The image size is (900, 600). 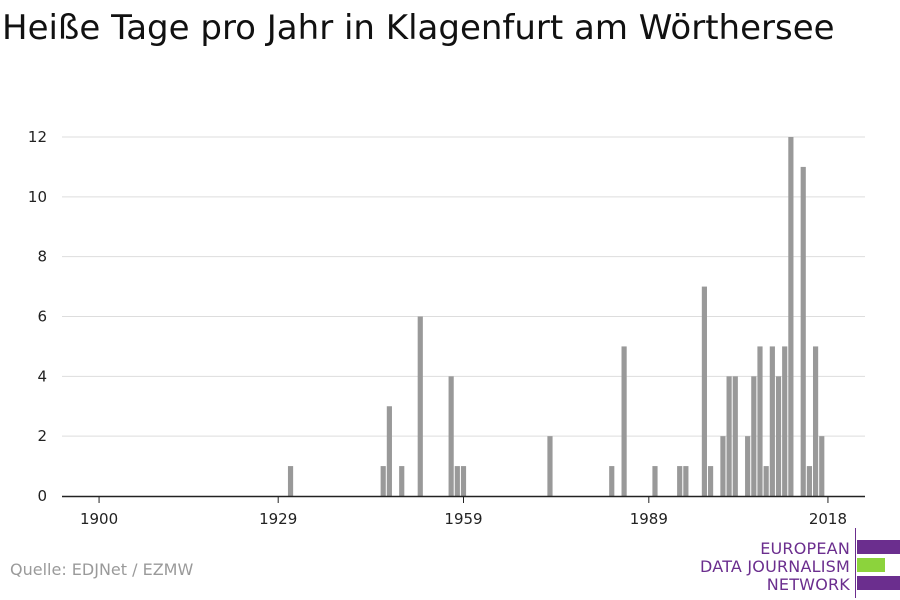 I want to click on x-tick-label: 1929, so click(x=278, y=519).